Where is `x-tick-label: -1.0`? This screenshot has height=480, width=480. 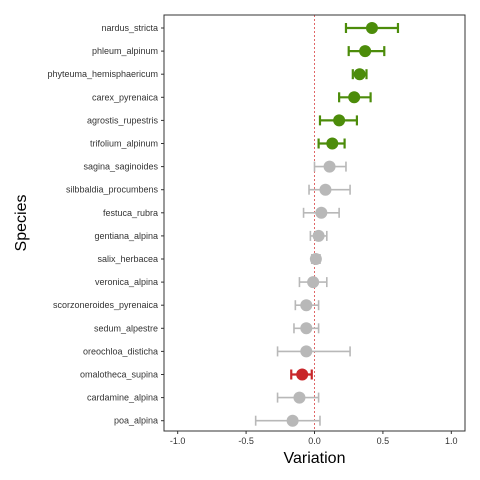
x-tick-label: -1.0 is located at coordinates (178, 441).